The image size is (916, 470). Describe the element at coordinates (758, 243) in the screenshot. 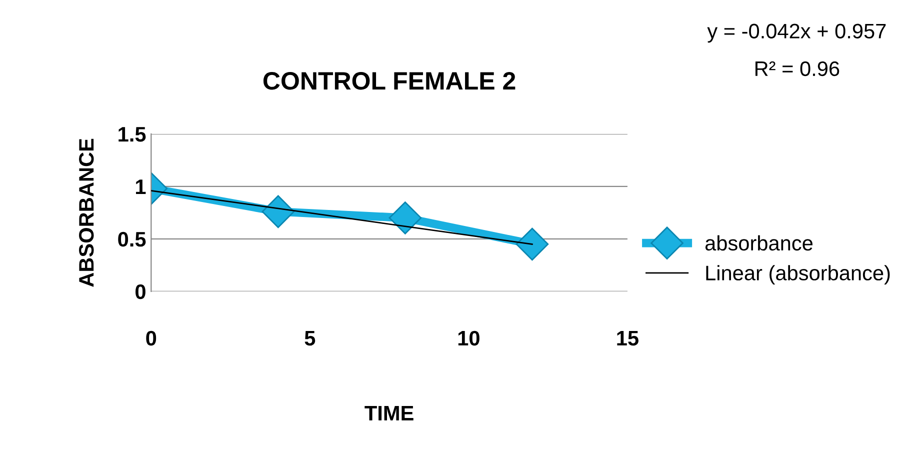

I see `legend-label: absorbance` at that location.